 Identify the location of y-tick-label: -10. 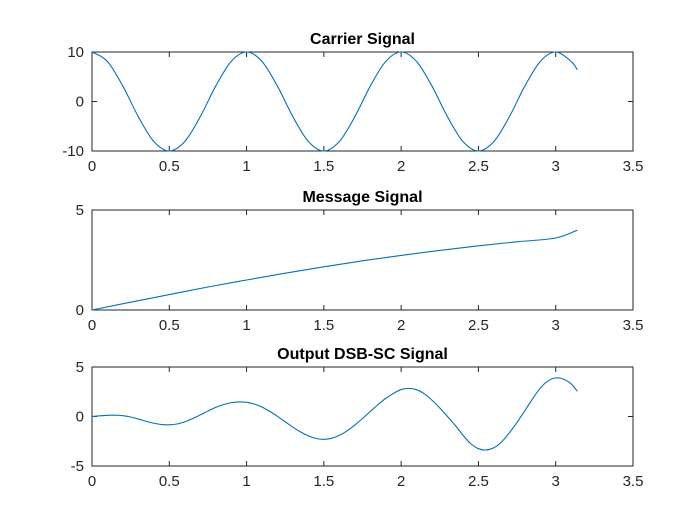
(73, 151).